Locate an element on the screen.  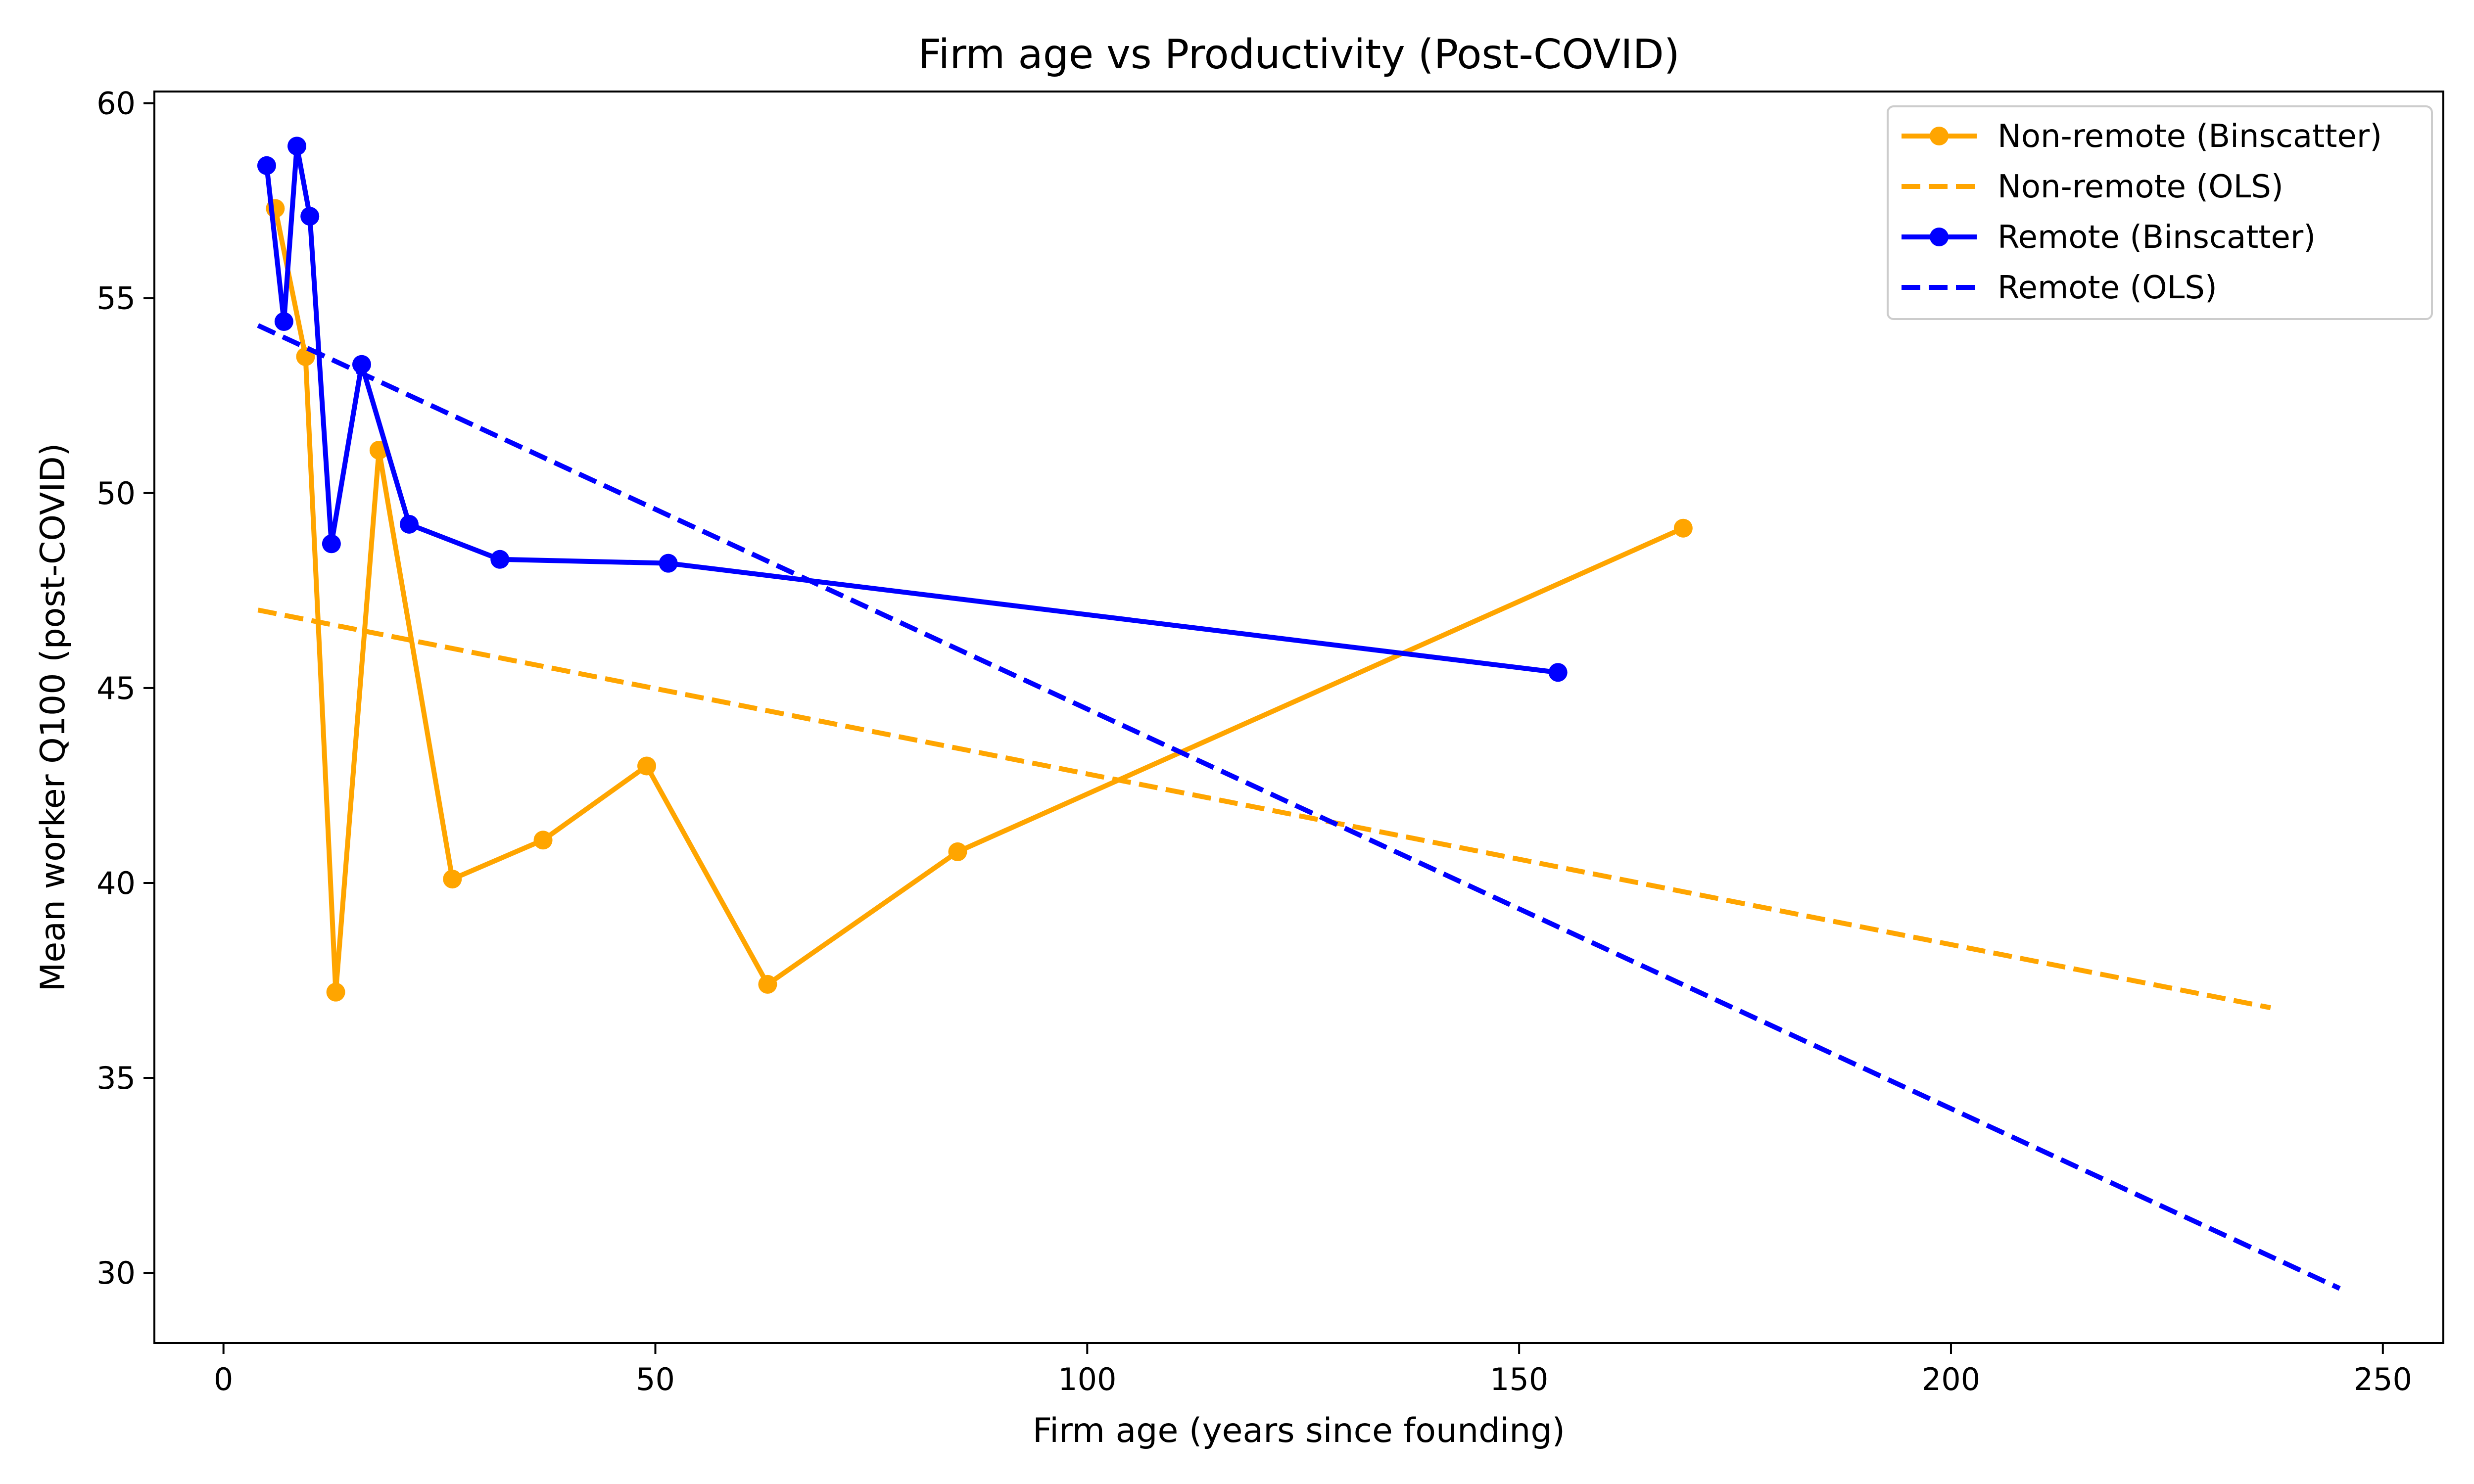
x-tick-label: 100 is located at coordinates (1087, 1379).